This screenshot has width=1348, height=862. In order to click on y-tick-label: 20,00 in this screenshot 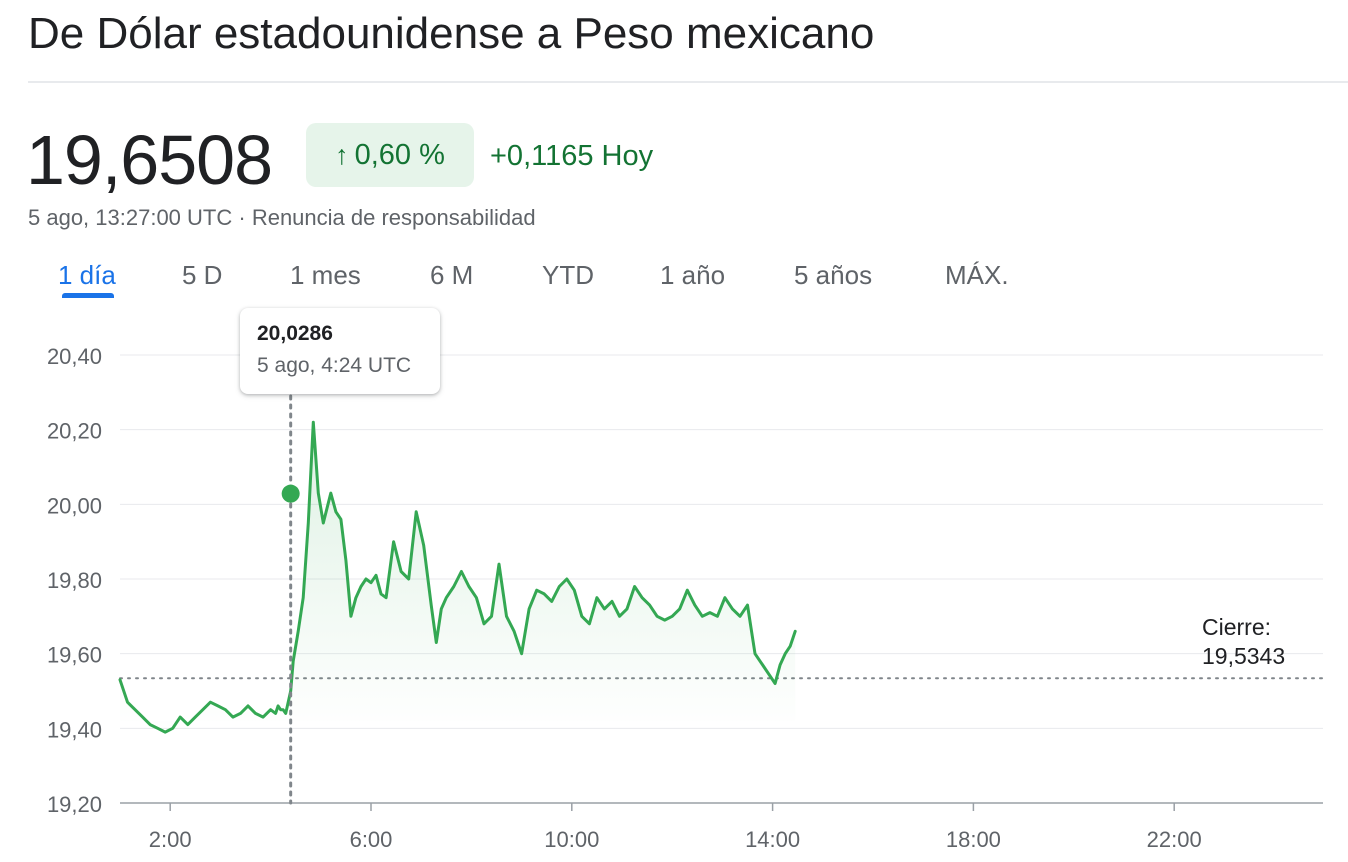, I will do `click(74, 505)`.